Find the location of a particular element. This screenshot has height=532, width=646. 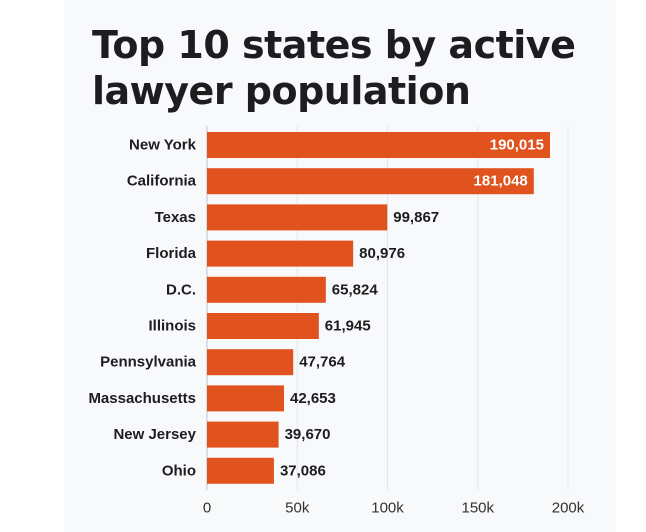

value-label: 99,867 is located at coordinates (416, 217).